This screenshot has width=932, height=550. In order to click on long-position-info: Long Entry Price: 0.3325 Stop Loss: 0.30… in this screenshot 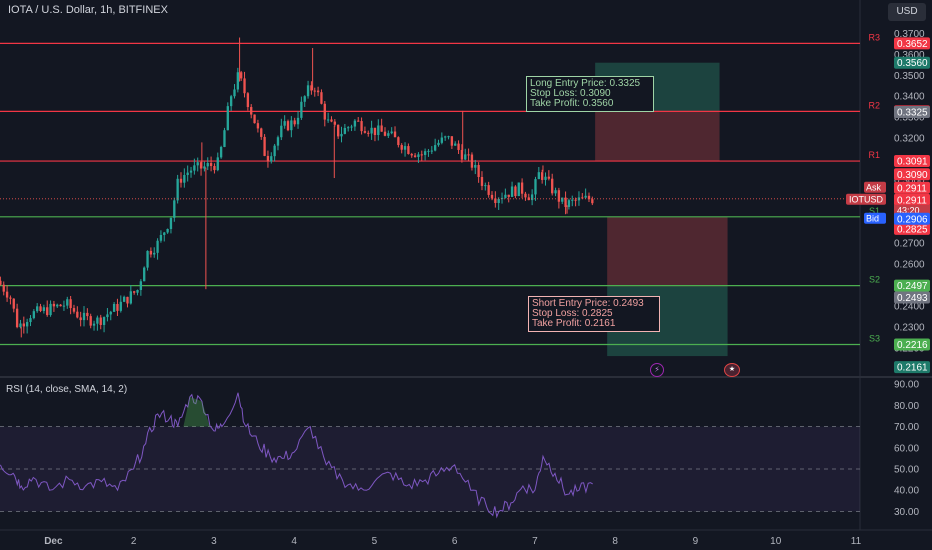, I will do `click(590, 94)`.